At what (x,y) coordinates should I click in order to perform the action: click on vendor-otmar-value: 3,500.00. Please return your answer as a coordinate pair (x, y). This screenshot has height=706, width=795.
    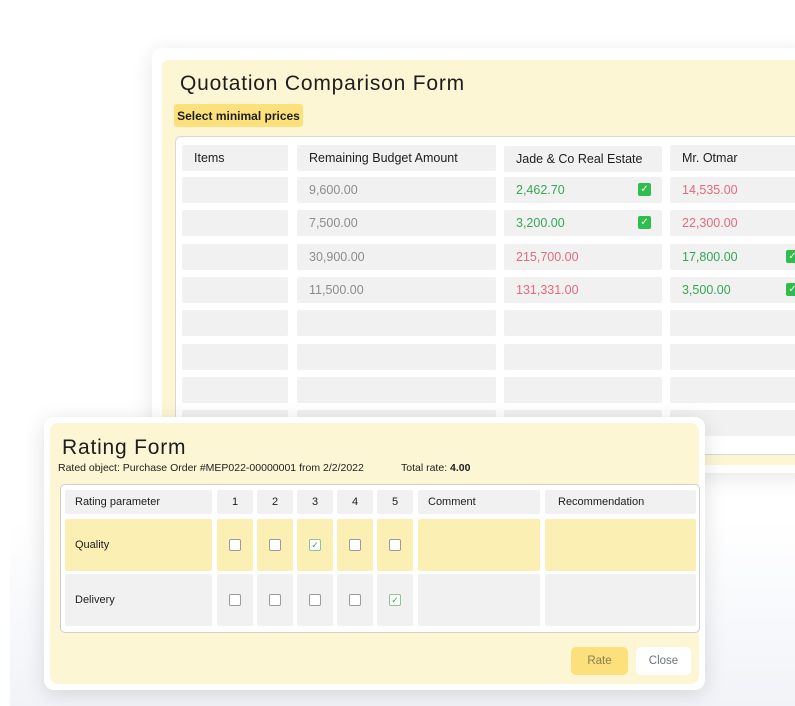
    Looking at the image, I should click on (706, 289).